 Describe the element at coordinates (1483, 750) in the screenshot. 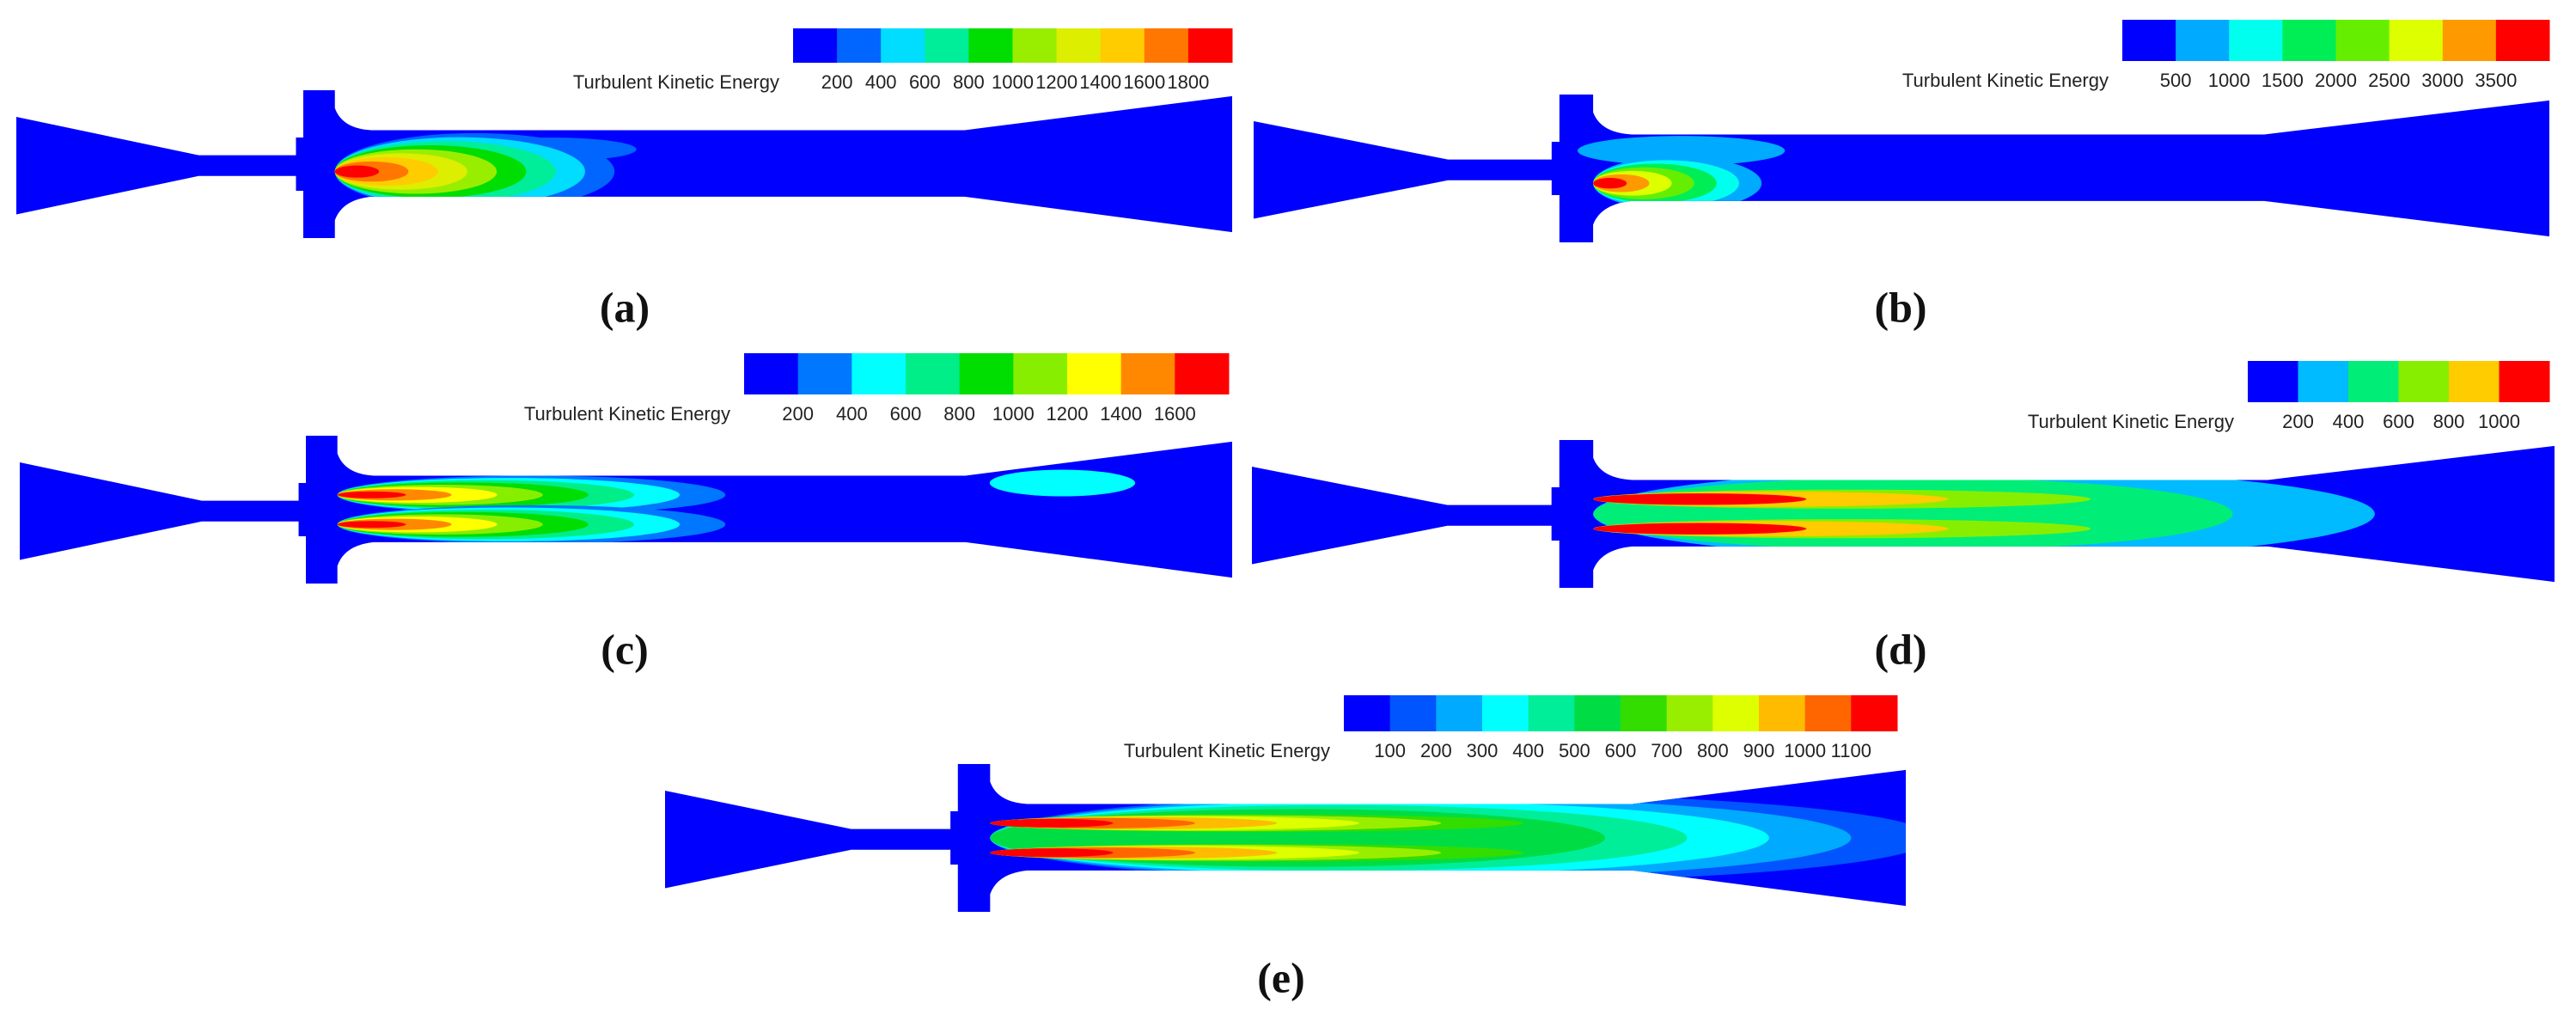

I see `colorbar-tick: 300` at that location.